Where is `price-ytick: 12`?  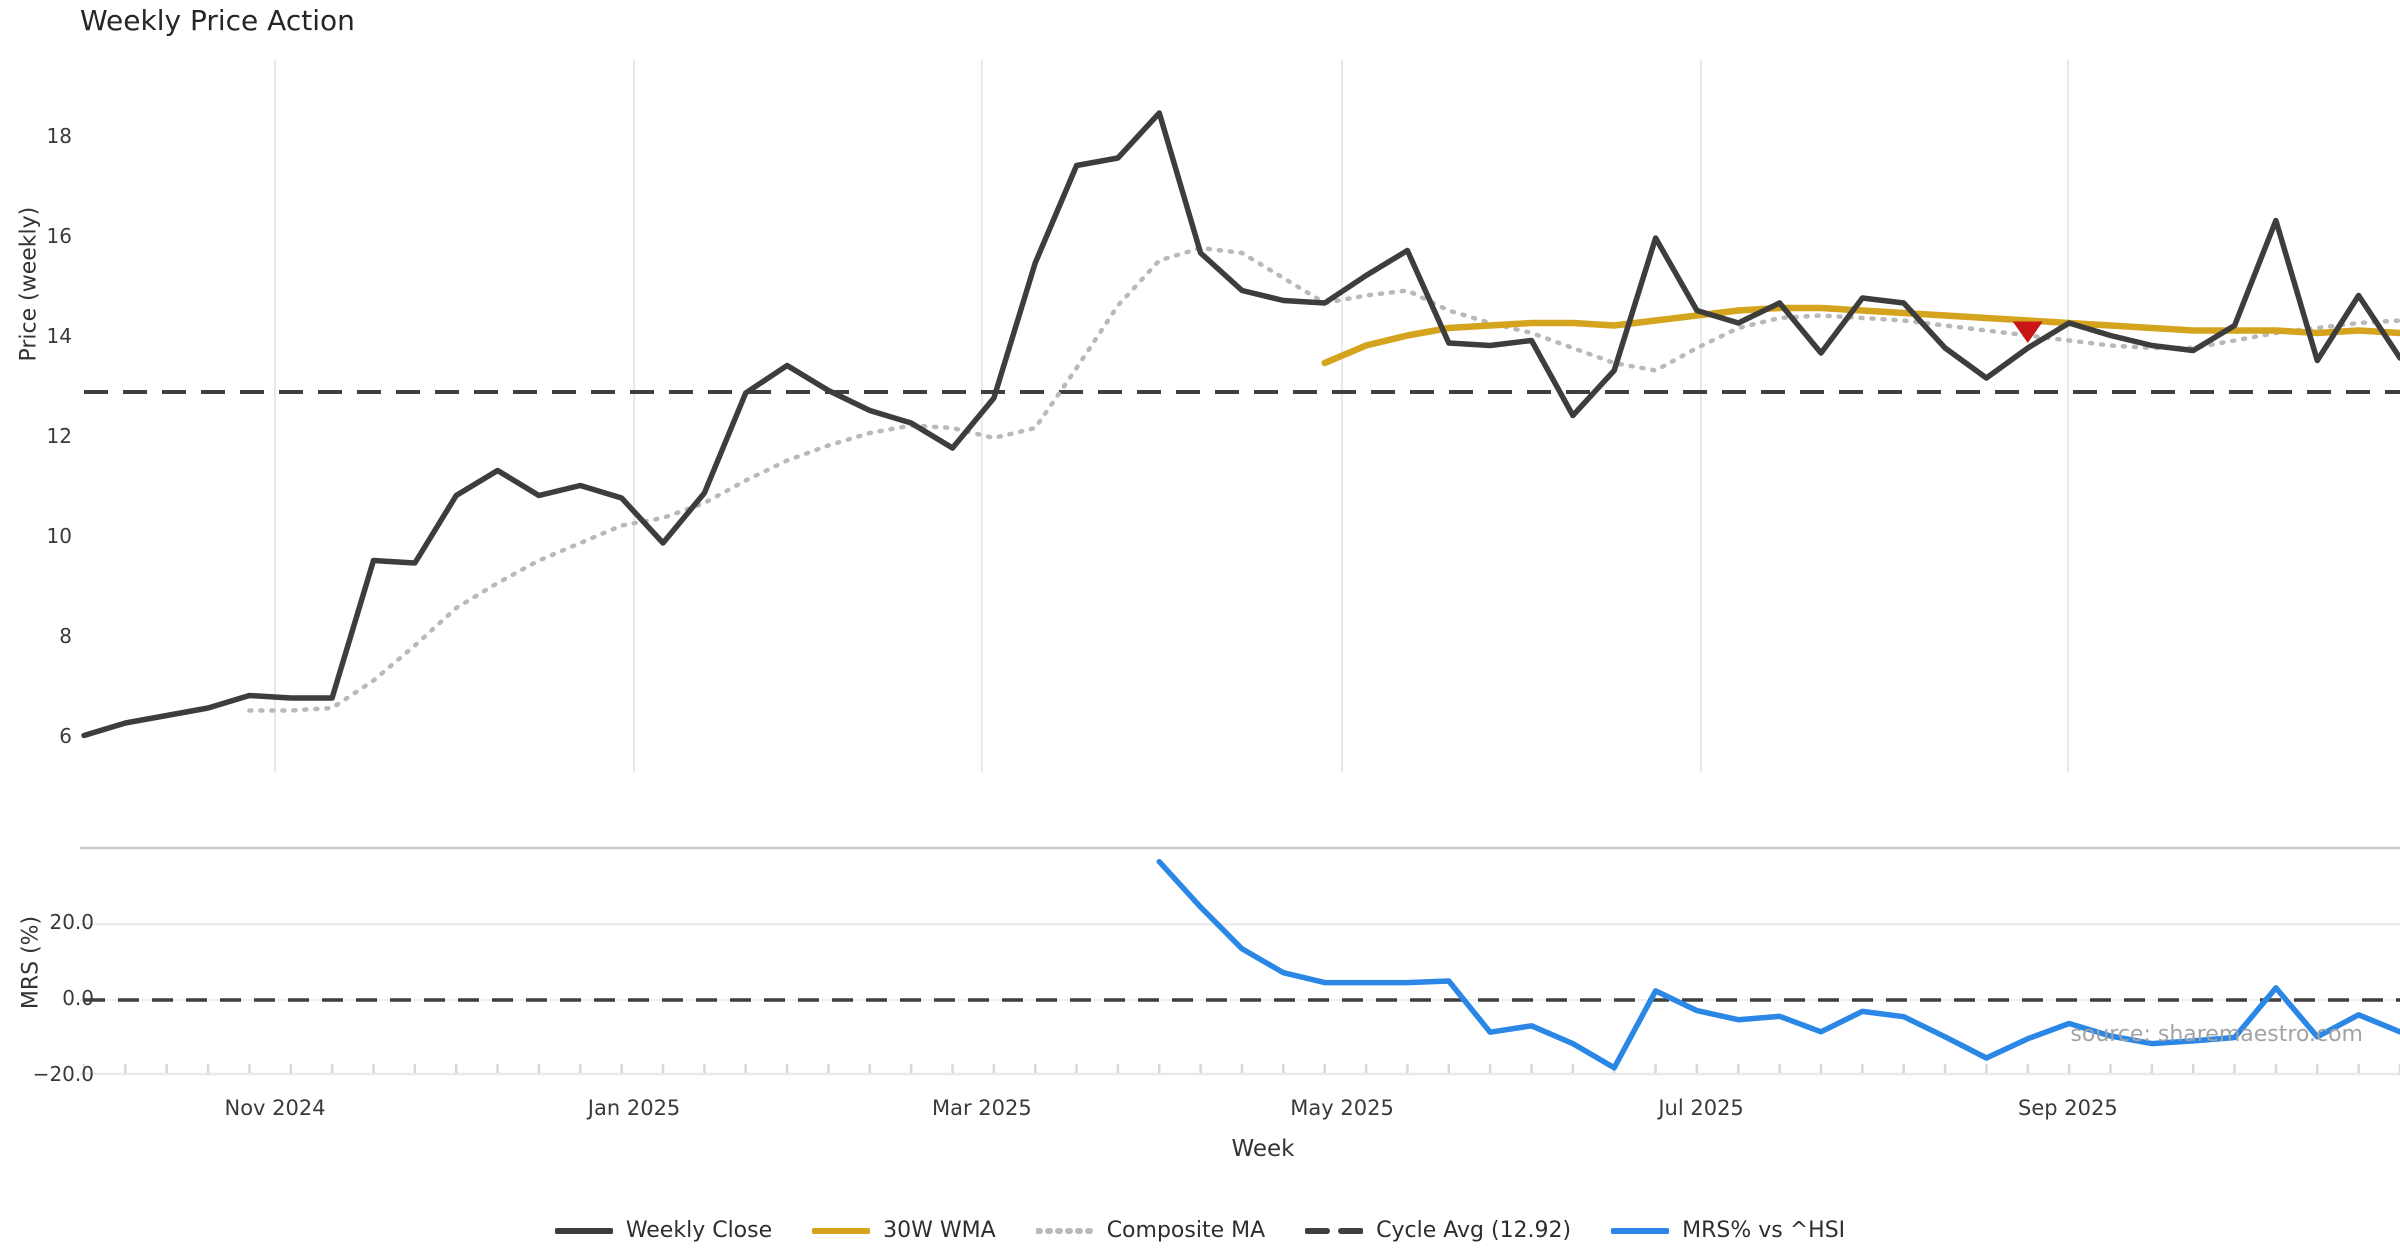 price-ytick: 12 is located at coordinates (59, 436).